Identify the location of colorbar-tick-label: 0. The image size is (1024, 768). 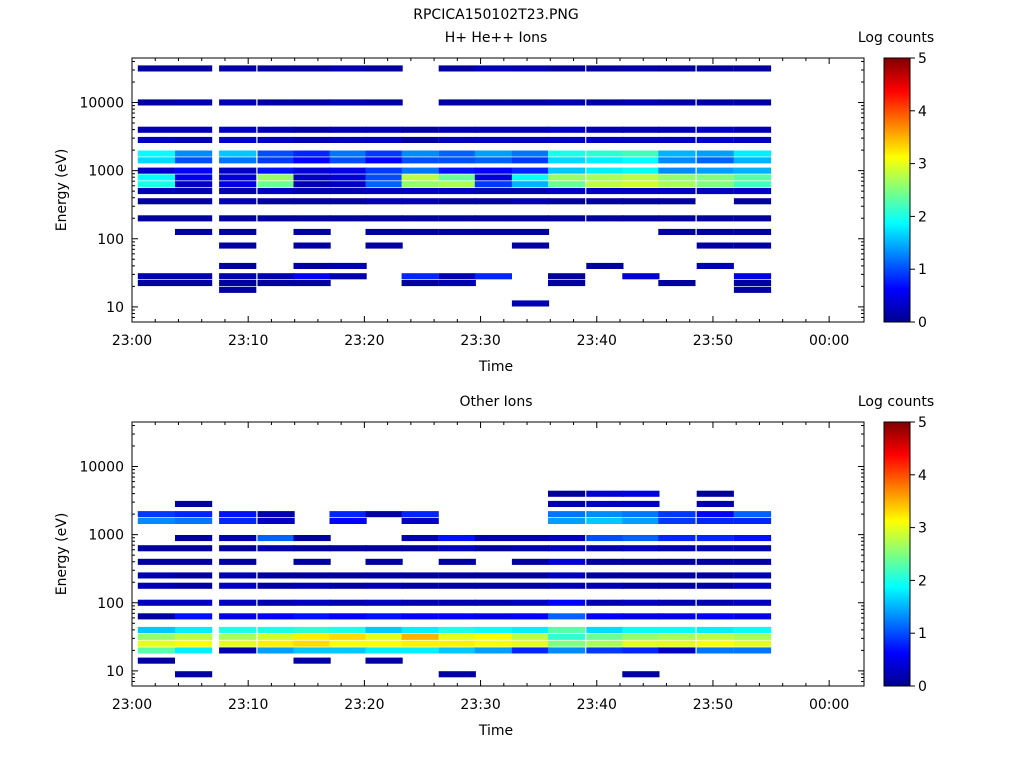
(922, 687).